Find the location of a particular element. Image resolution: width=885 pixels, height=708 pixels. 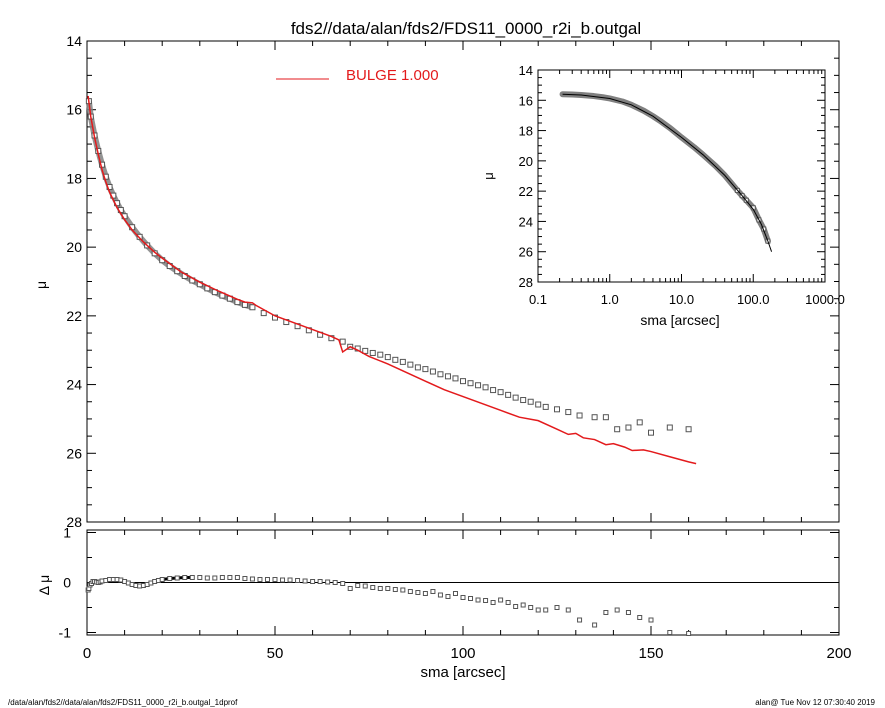

inset-data-marks is located at coordinates (666, 171).